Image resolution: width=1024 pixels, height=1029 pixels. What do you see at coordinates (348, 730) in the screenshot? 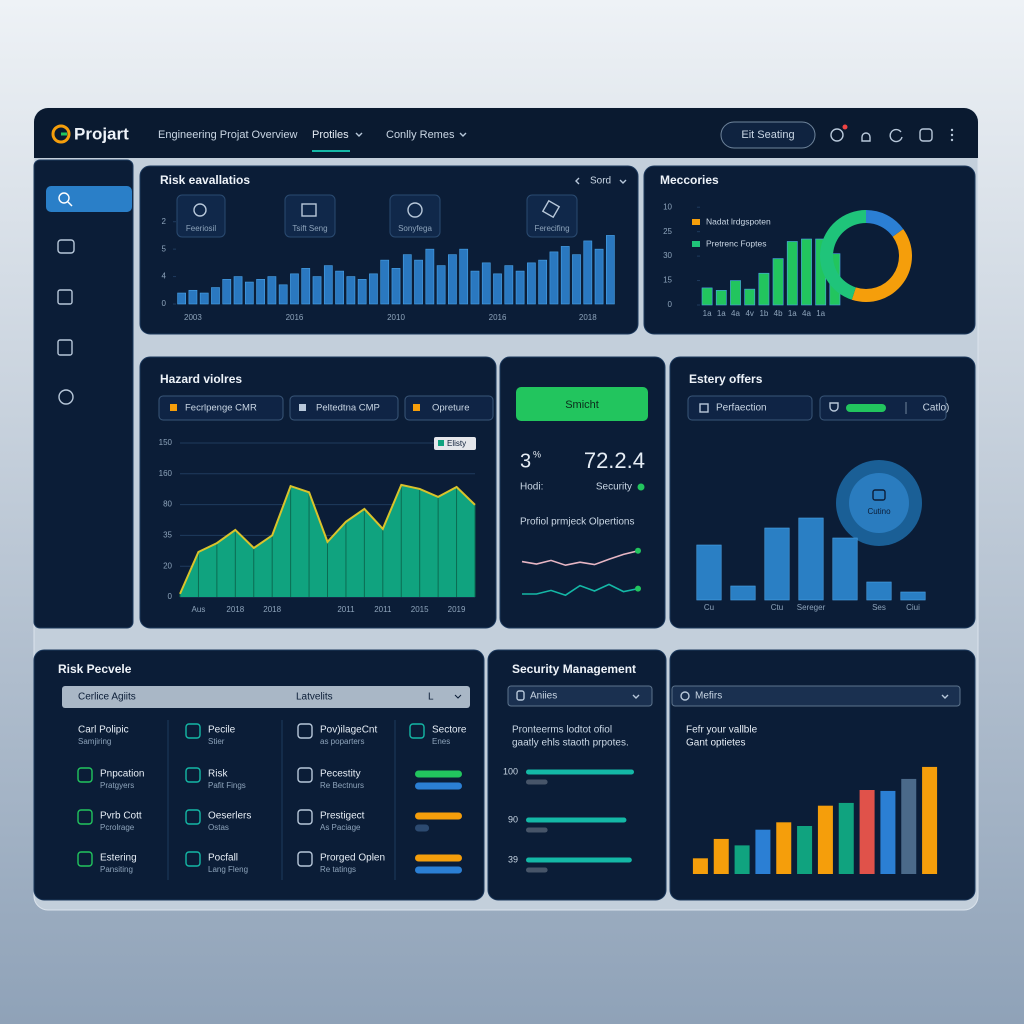
I see `item-title: Pov)ilageCnt` at bounding box center [348, 730].